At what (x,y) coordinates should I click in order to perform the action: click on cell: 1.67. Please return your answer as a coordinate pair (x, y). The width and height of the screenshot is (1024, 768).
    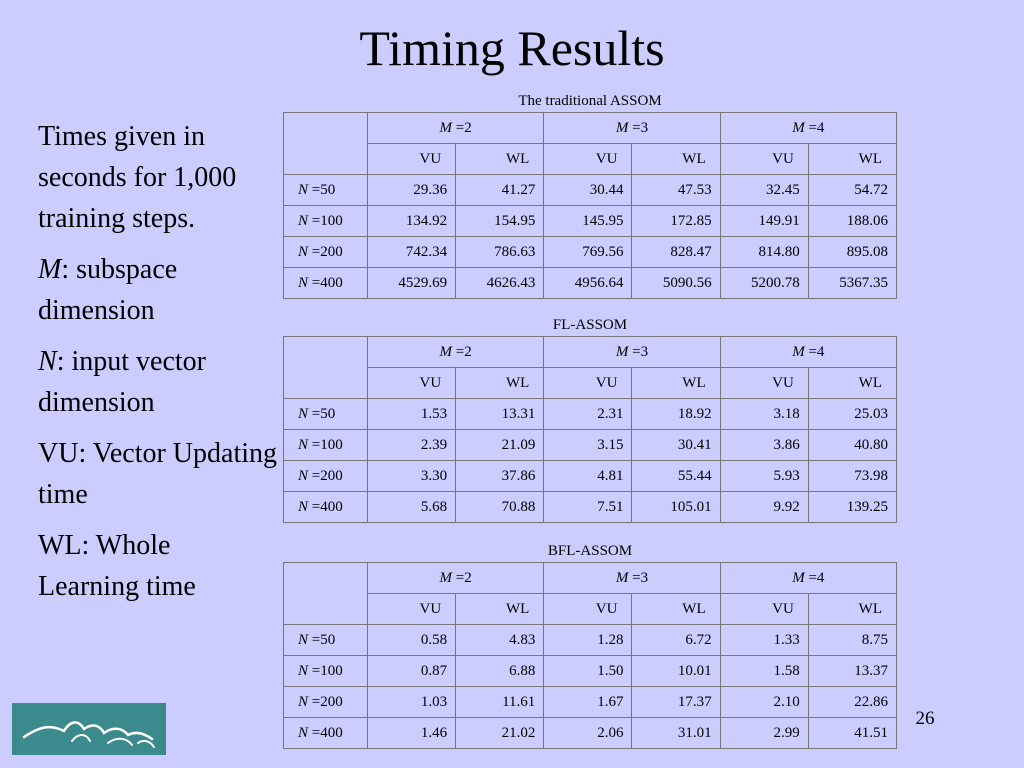
    Looking at the image, I should click on (588, 702).